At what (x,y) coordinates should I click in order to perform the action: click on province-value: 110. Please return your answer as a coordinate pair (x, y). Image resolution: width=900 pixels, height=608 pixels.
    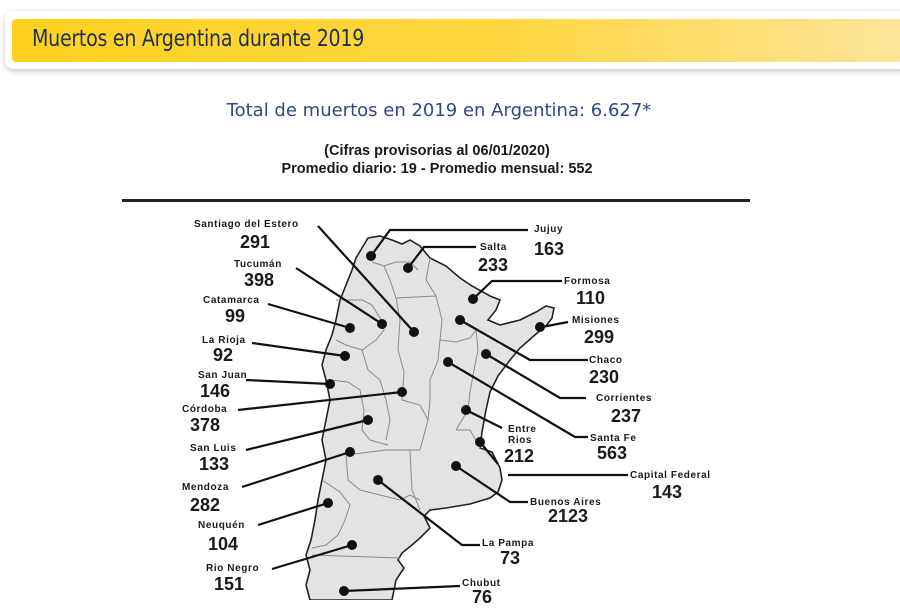
    Looking at the image, I should click on (591, 298).